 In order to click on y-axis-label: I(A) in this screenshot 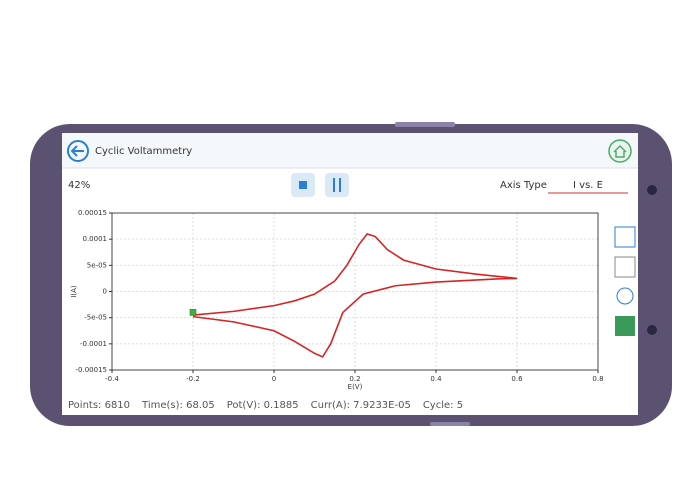, I will do `click(74, 291)`.